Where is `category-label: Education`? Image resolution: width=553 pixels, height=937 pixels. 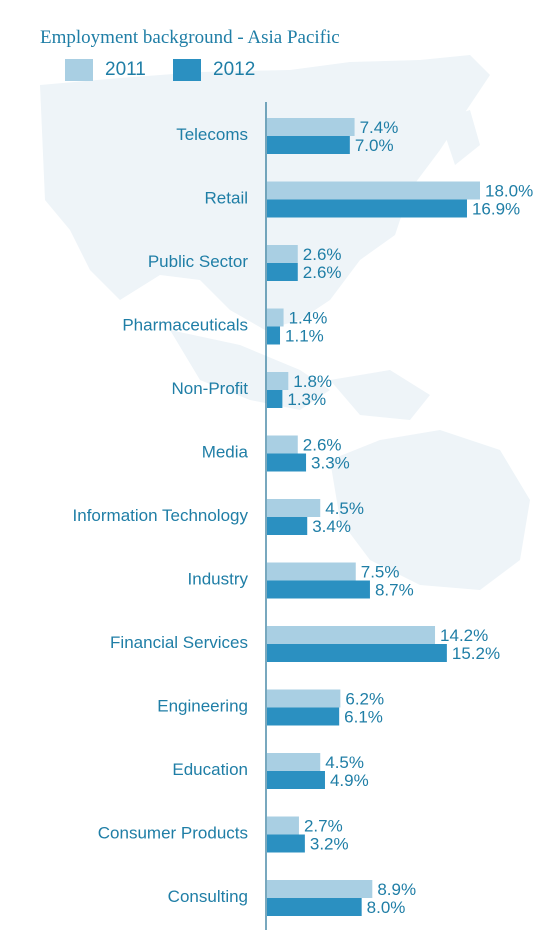
category-label: Education is located at coordinates (210, 769).